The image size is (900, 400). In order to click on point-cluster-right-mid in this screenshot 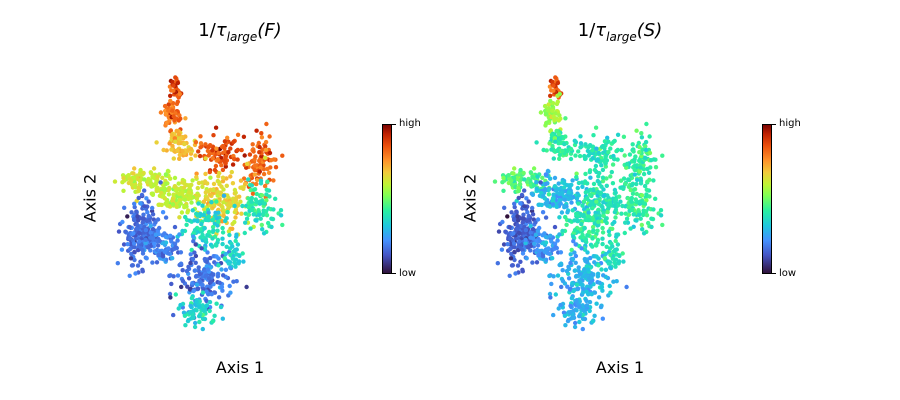, I will do `click(638, 206)`.